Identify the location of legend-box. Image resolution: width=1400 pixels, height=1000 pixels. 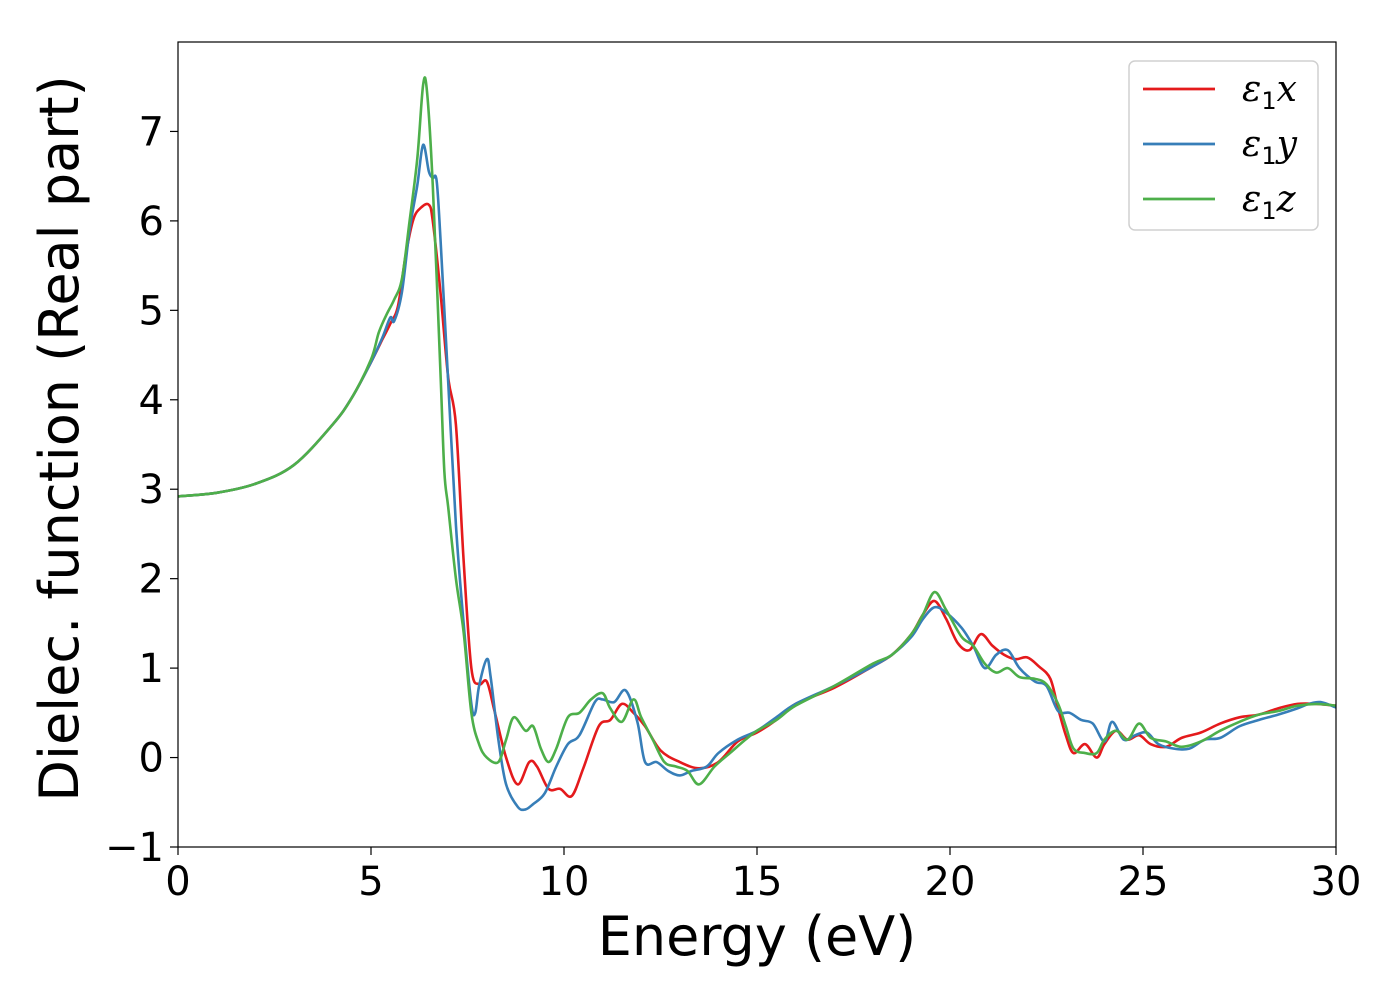
(1223, 145).